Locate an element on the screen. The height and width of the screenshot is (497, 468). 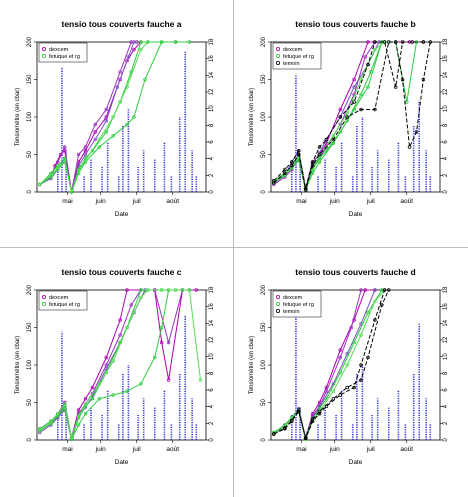
legend-label: fetuque et rg is located at coordinates (298, 305).